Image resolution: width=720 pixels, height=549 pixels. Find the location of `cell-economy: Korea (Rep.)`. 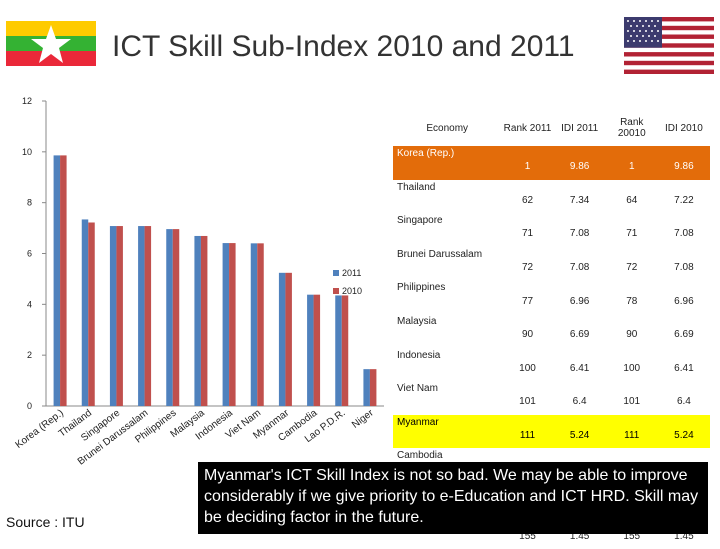

cell-economy: Korea (Rep.) is located at coordinates (447, 163).